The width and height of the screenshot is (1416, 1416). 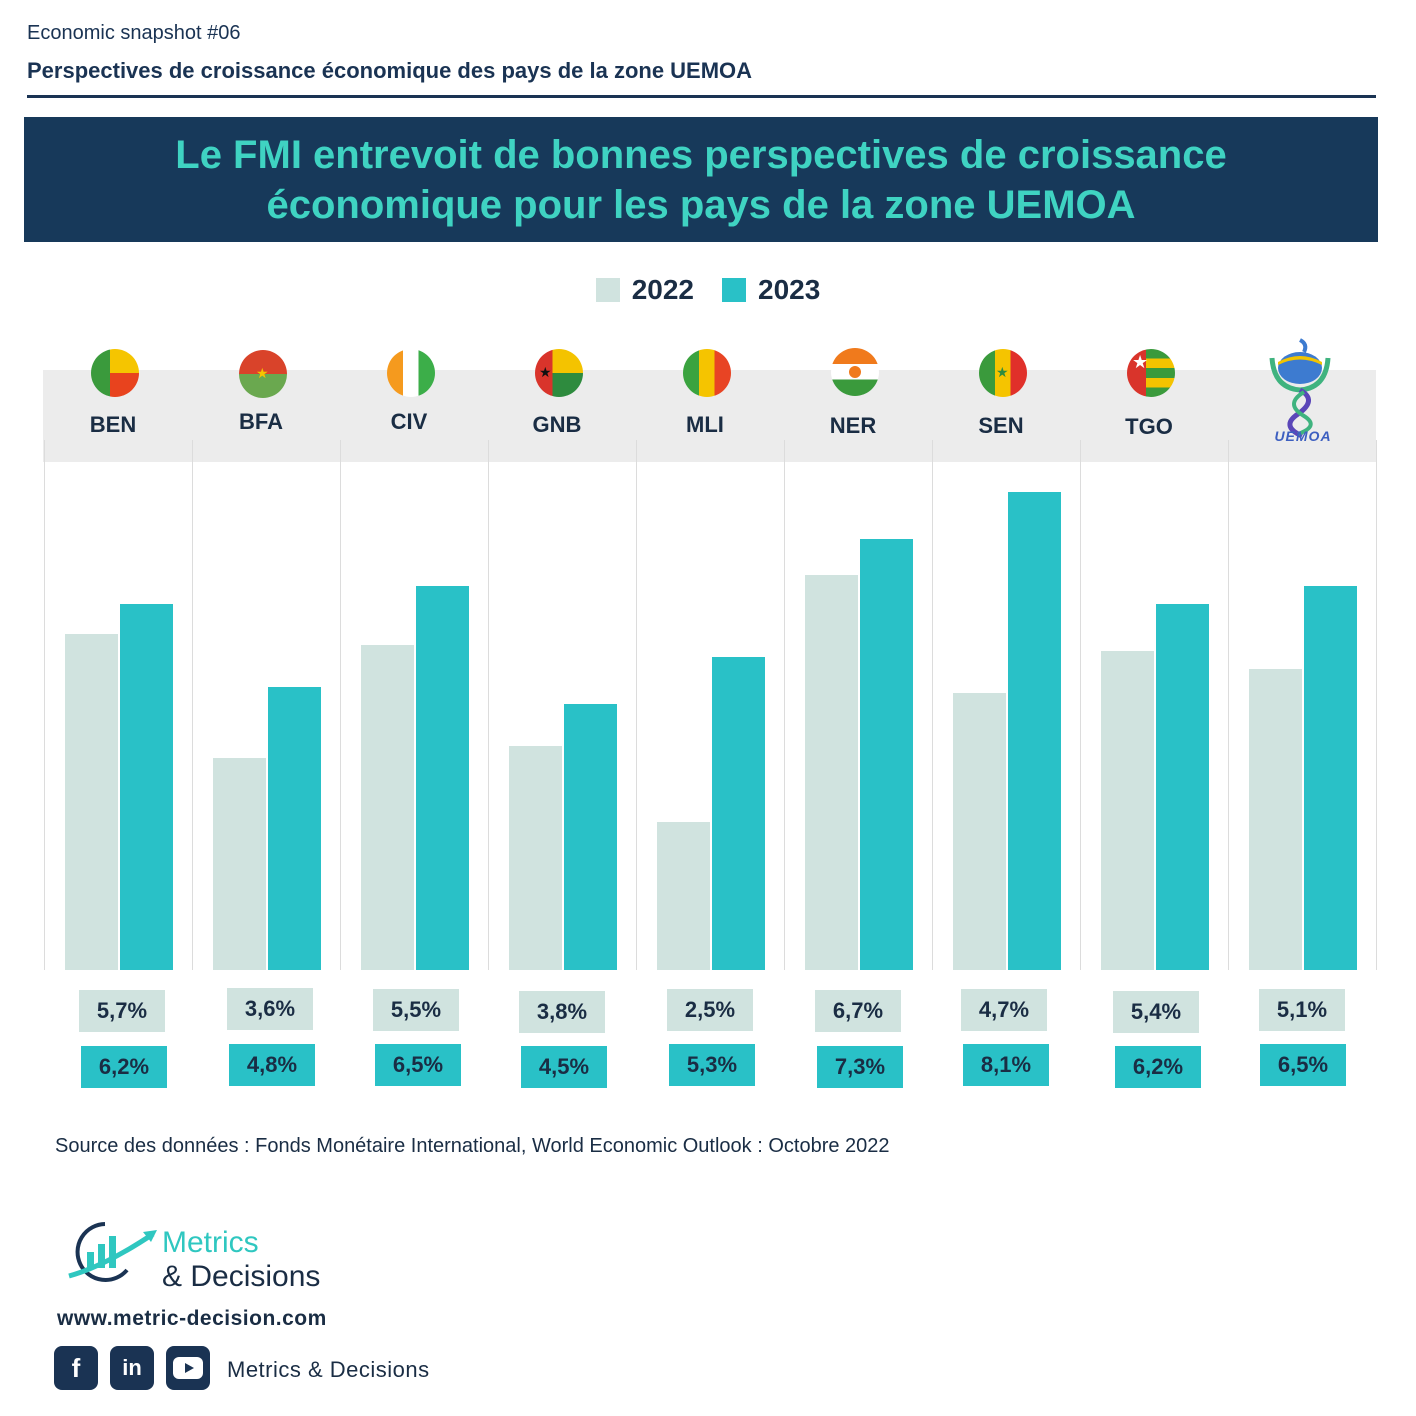 What do you see at coordinates (1151, 373) in the screenshot?
I see `flag-togo-icon: ★` at bounding box center [1151, 373].